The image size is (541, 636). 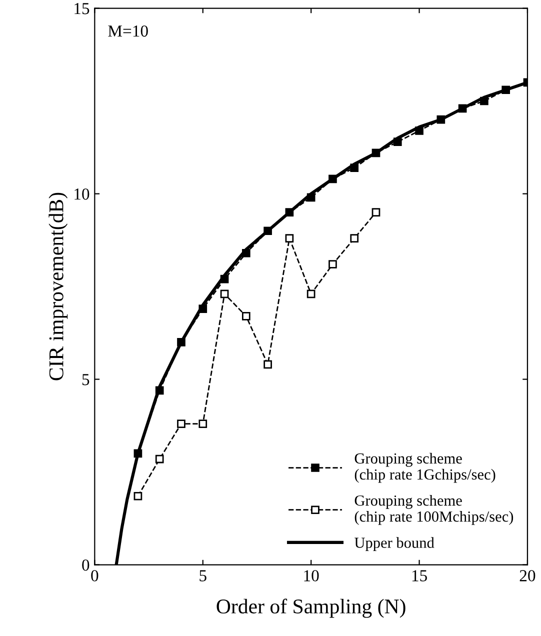 I want to click on x-tick-label: 5, so click(x=203, y=576).